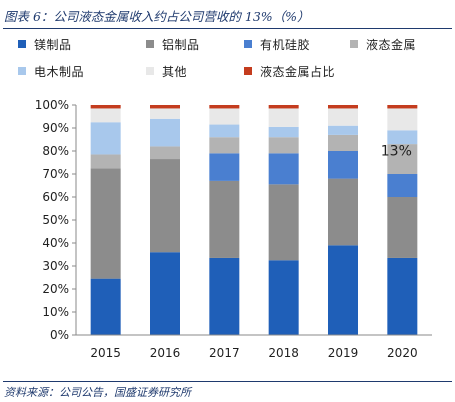 The image size is (455, 402). What do you see at coordinates (165, 293) in the screenshot?
I see `bar-segment-1-2016` at bounding box center [165, 293].